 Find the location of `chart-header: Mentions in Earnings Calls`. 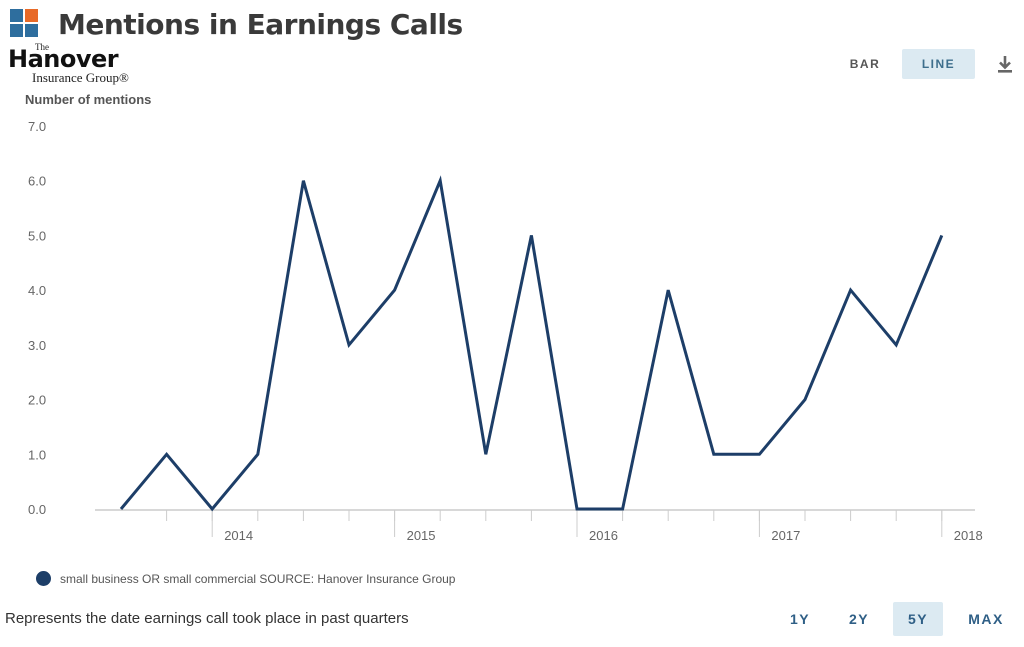

chart-header: Mentions in Earnings Calls is located at coordinates (236, 24).